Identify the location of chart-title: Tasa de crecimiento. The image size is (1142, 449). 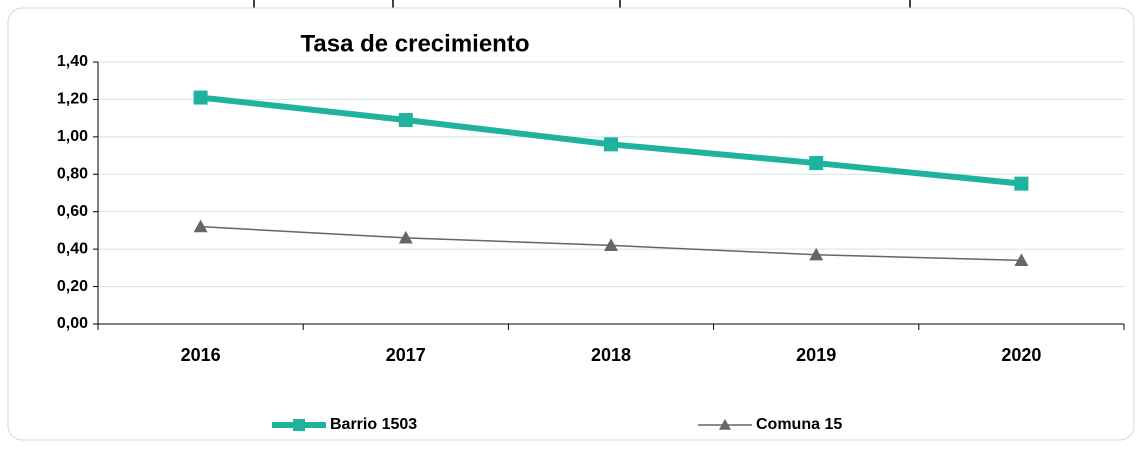
(415, 43).